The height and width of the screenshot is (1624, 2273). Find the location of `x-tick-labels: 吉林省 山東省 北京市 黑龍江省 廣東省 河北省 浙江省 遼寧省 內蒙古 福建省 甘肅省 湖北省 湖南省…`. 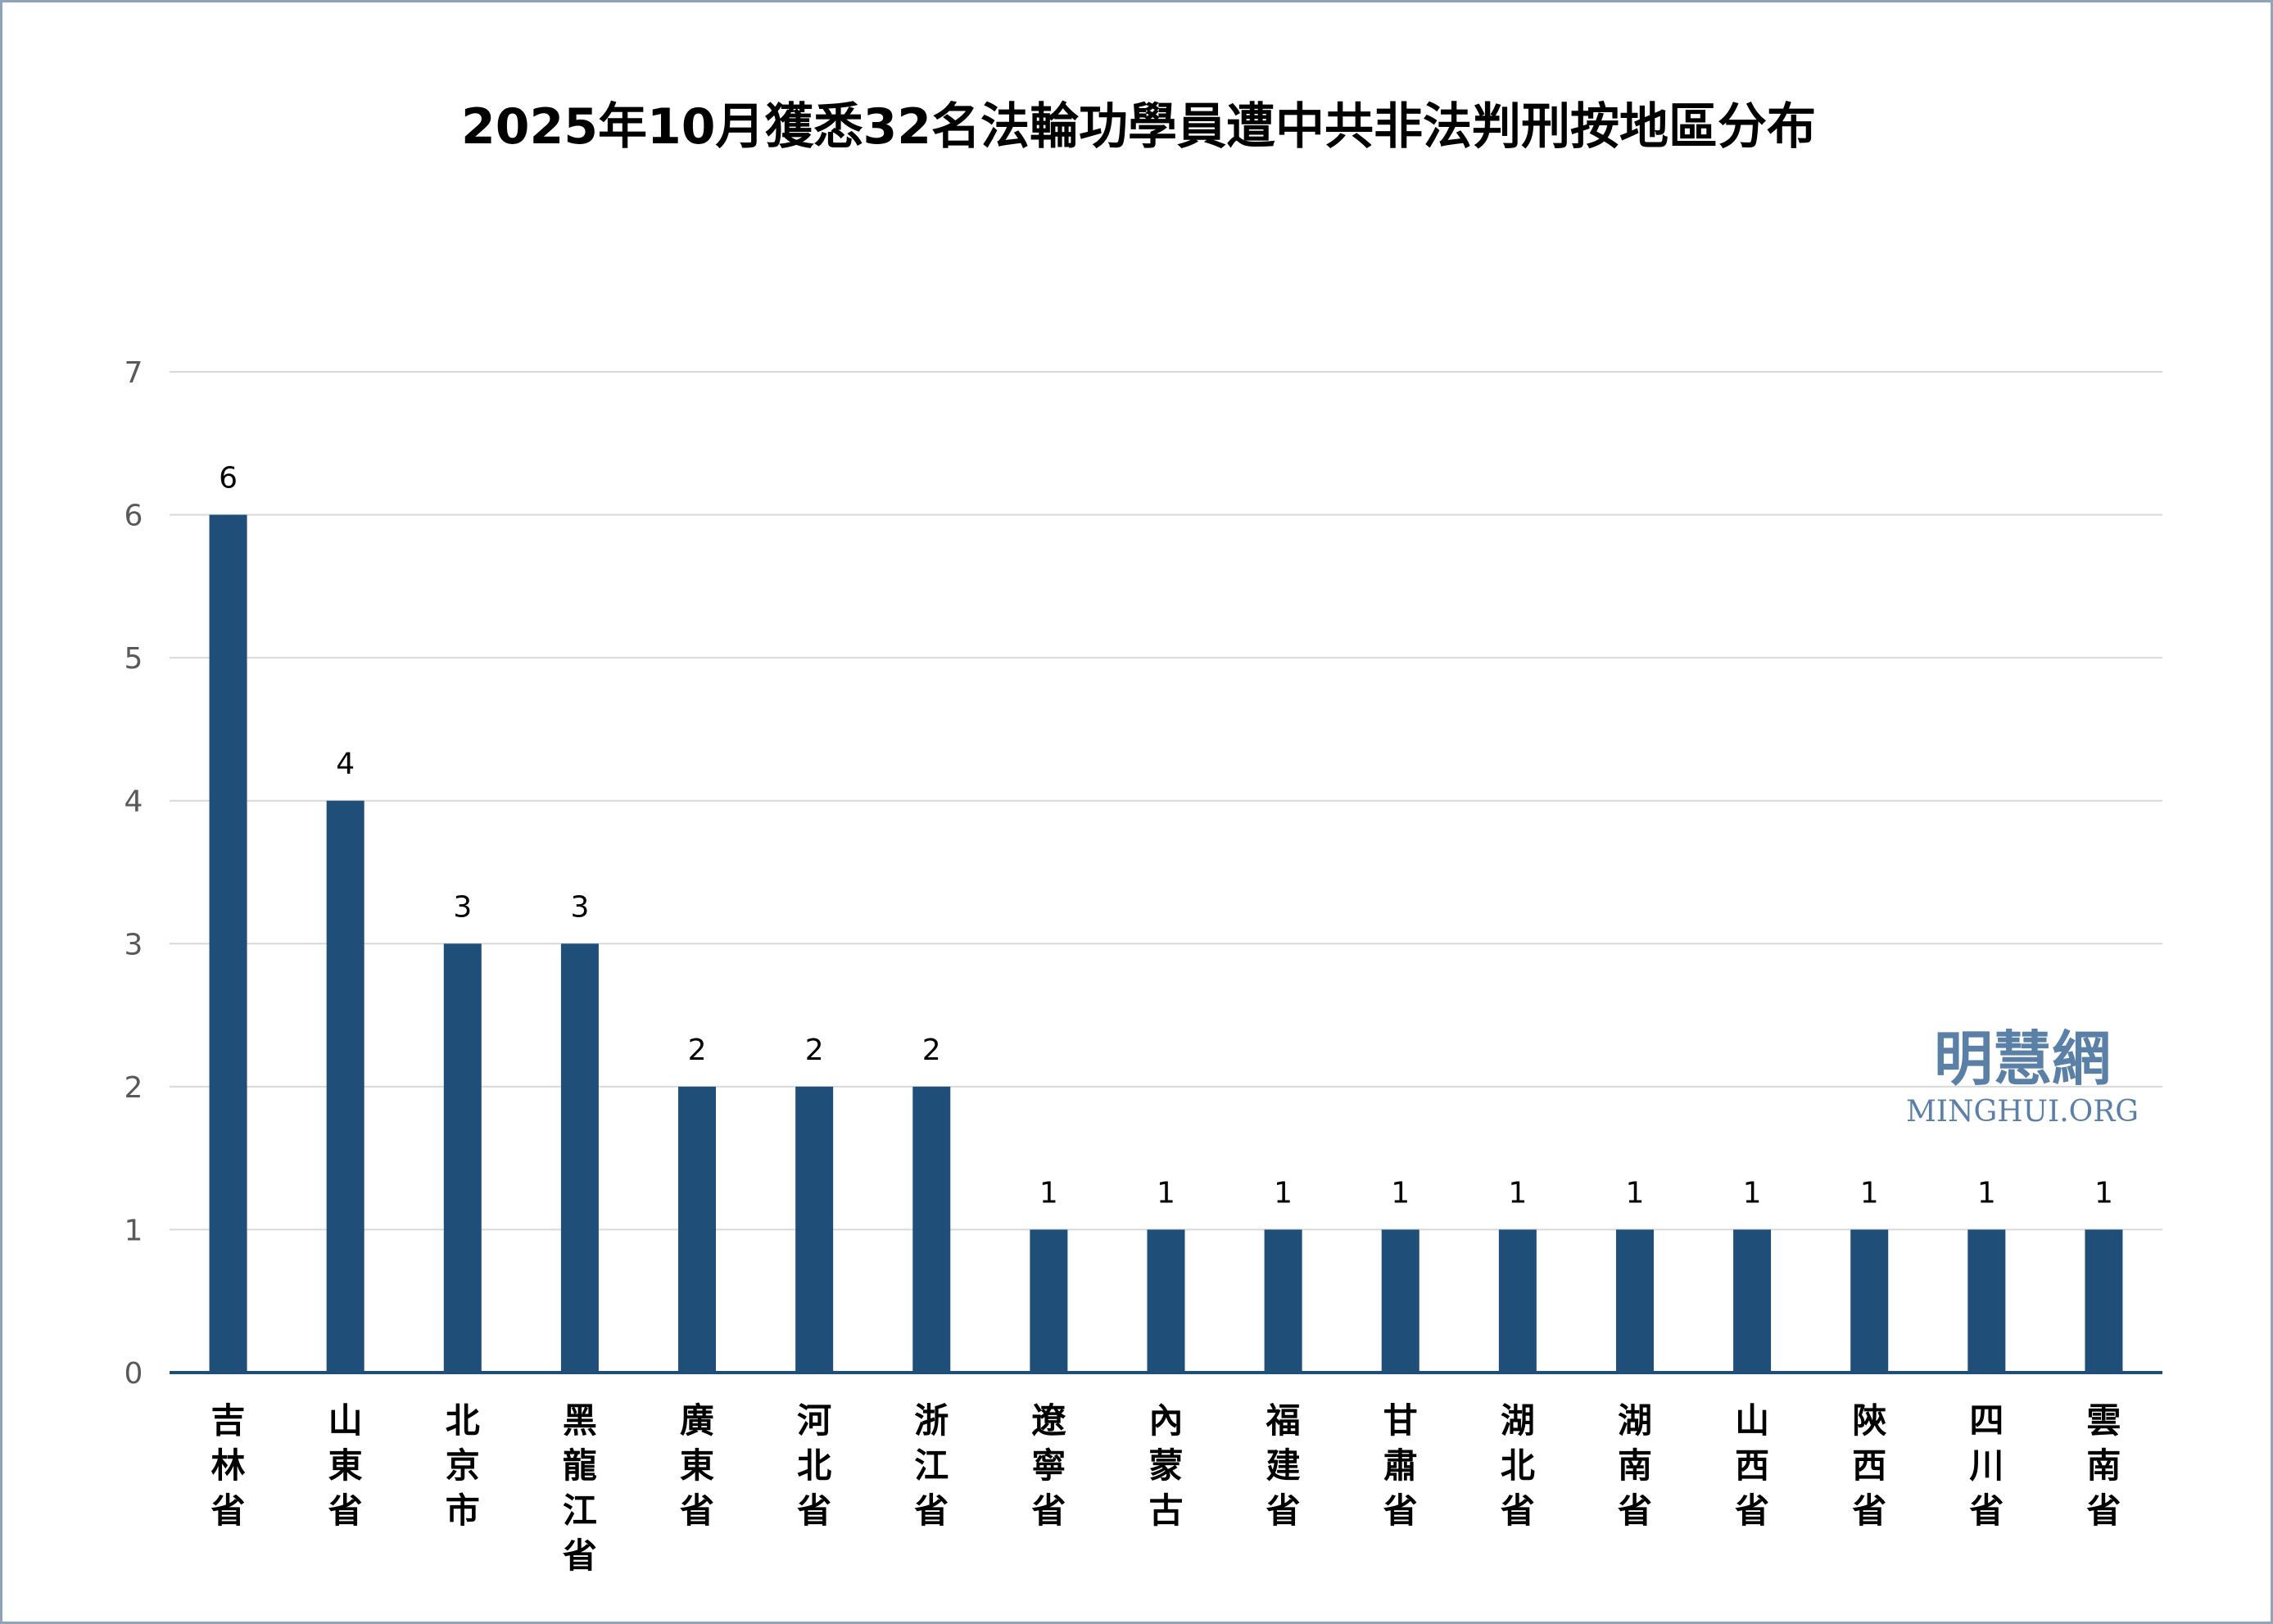

x-tick-labels: 吉林省 山東省 北京市 黑龍江省 廣東省 河北省 浙江省 遼寧省 內蒙古 福建省 甘肅省 湖北省 湖南省… is located at coordinates (1166, 1488).